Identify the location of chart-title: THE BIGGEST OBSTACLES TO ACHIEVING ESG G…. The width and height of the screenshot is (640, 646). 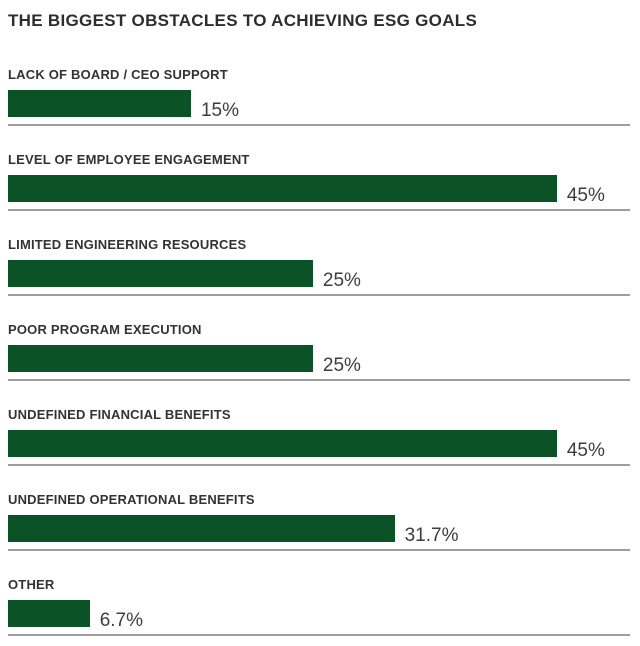
(243, 20).